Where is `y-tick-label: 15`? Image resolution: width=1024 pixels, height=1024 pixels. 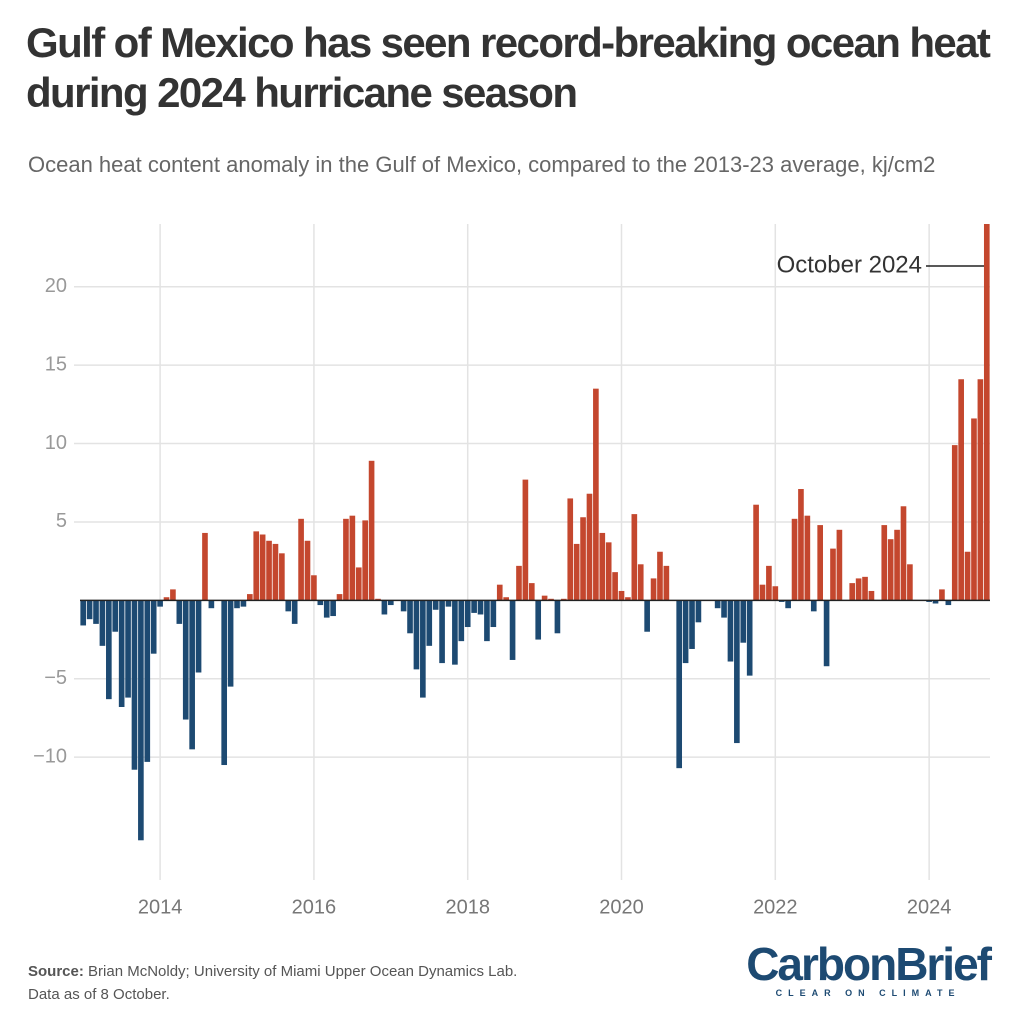 y-tick-label: 15 is located at coordinates (56, 364).